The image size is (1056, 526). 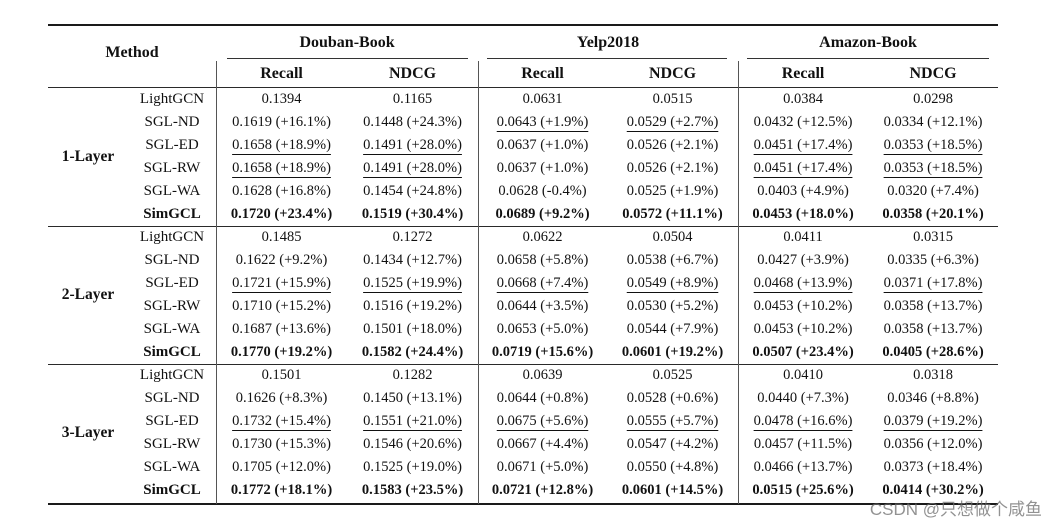 What do you see at coordinates (933, 214) in the screenshot?
I see `cell-value: 0.0358 (+20.1%)` at bounding box center [933, 214].